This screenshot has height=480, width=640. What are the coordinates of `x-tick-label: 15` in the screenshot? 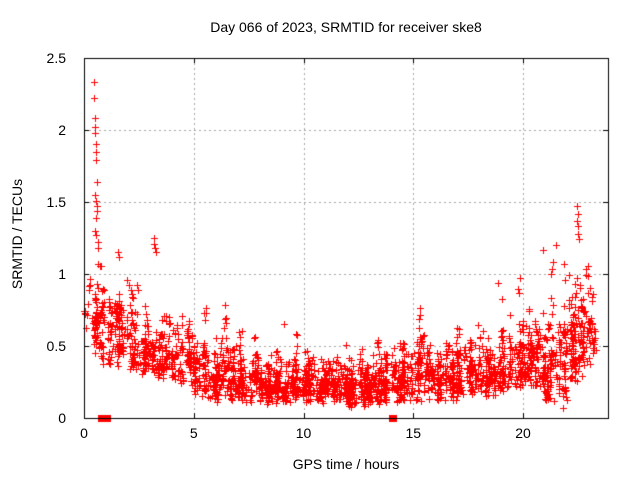 It's located at (413, 433).